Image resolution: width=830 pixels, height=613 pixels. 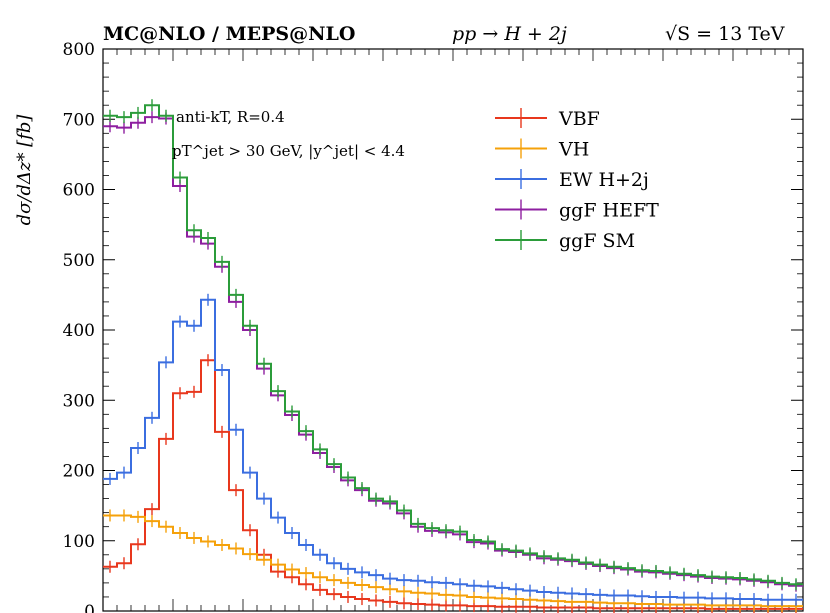 What do you see at coordinates (79, 261) in the screenshot?
I see `y-tick-label: 500` at bounding box center [79, 261].